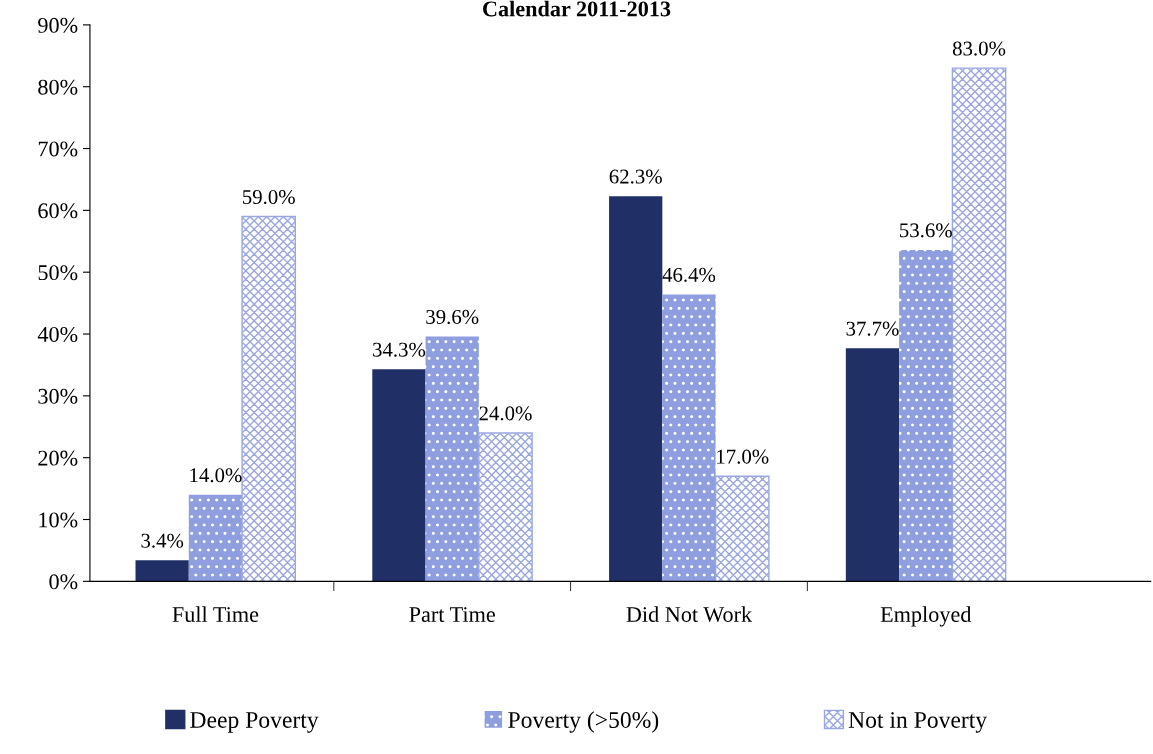  What do you see at coordinates (162, 540) in the screenshot?
I see `data-label: 3.4%` at bounding box center [162, 540].